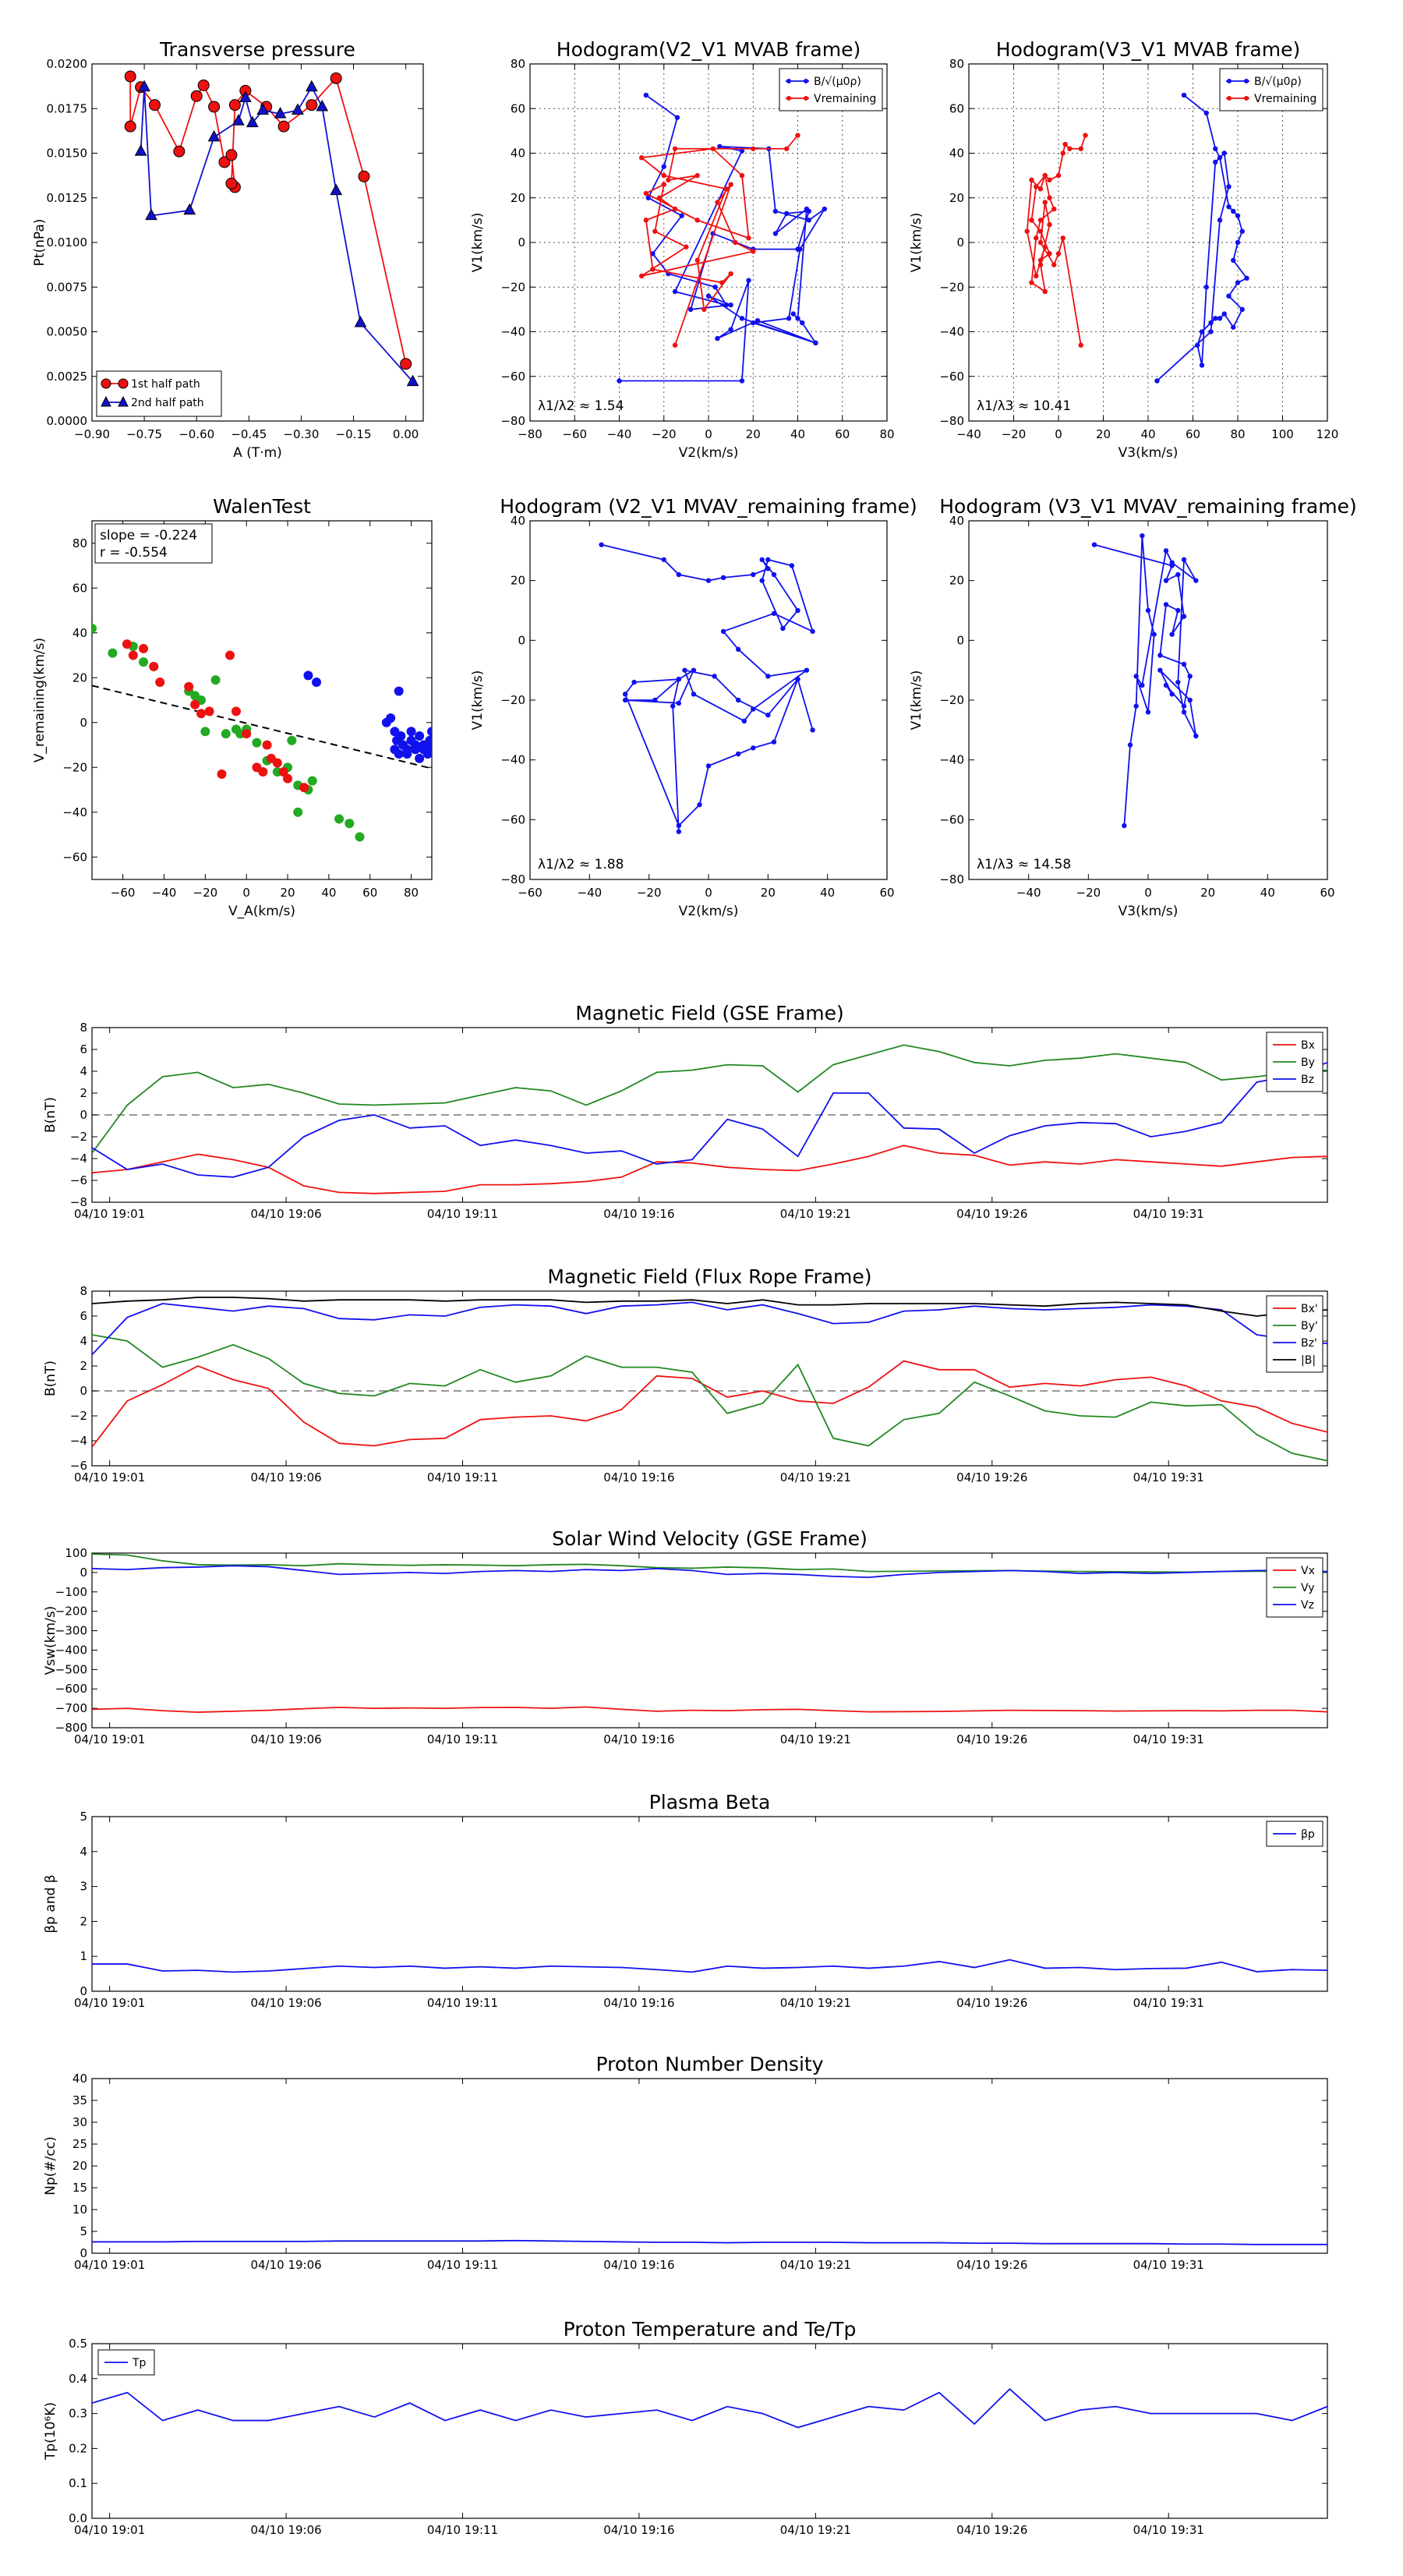  I want to click on eigenvalue-ratio-label: λ1/λ2 ≈ 1.54, so click(581, 406).